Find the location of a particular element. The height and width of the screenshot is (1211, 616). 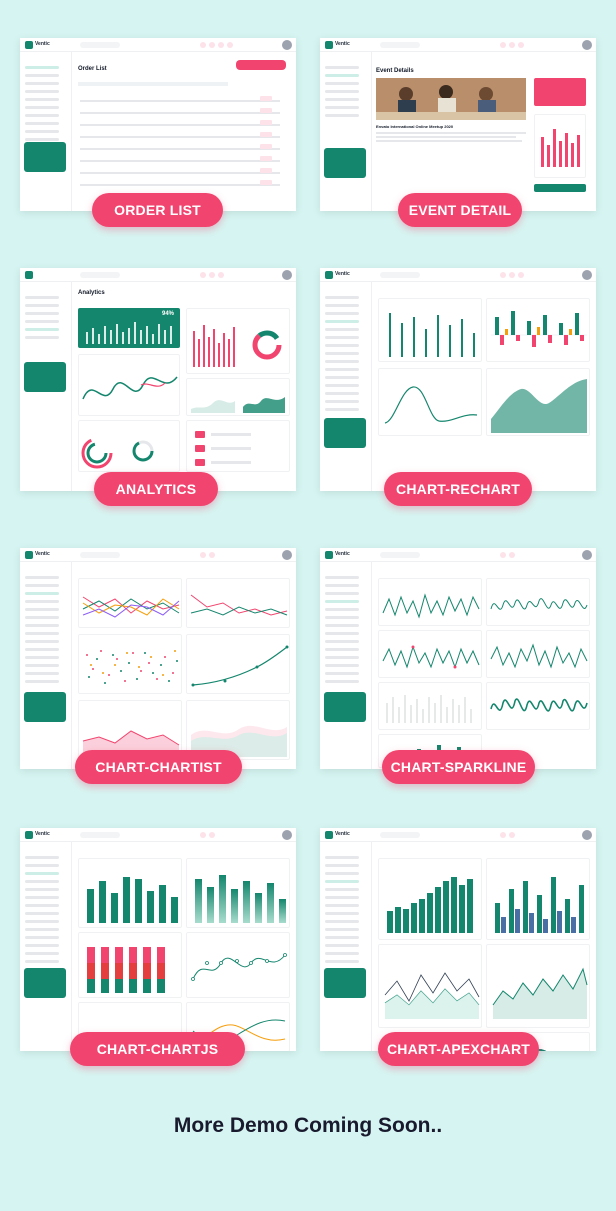

demo-card-event-detail: Ventic Event Details is located at coordinates (458, 124).